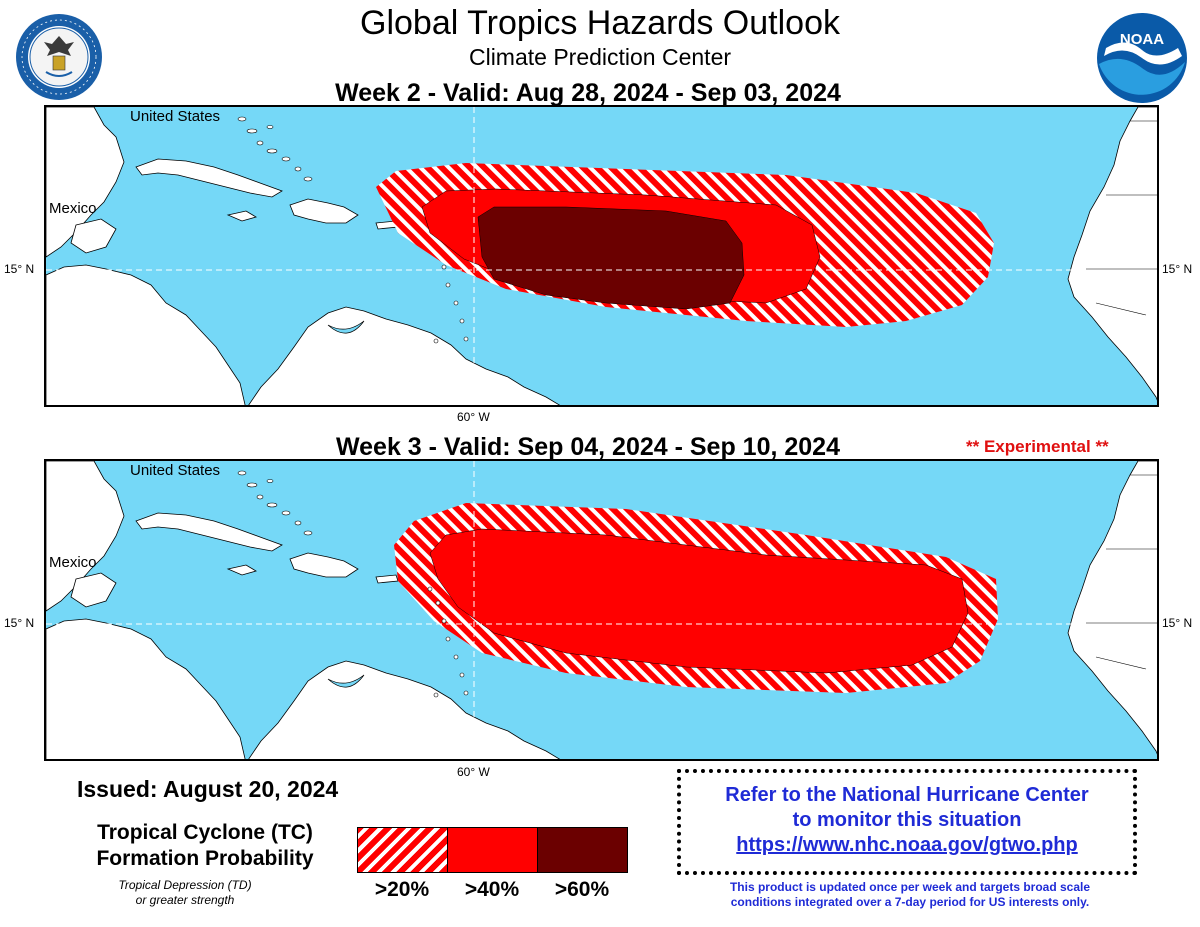  Describe the element at coordinates (402, 889) in the screenshot. I see `legend-label-20: >20%` at that location.